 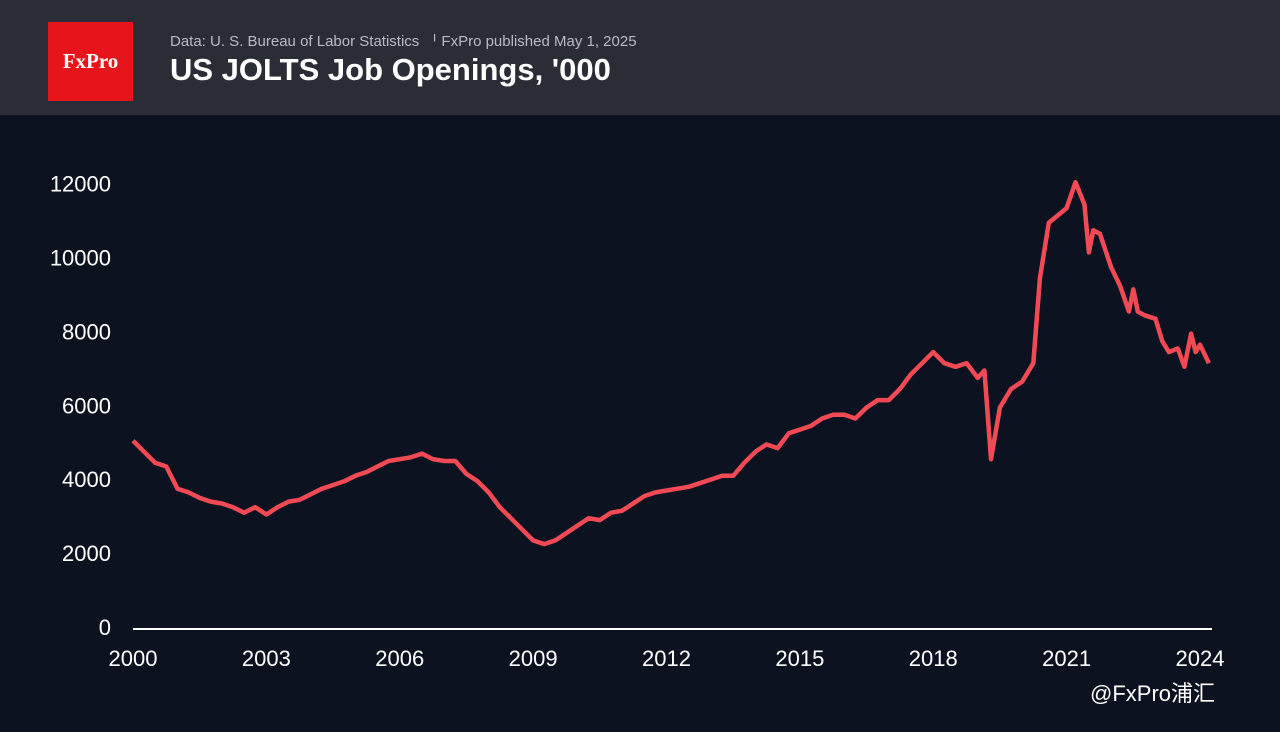 I want to click on y-tick-label: 0, so click(x=105, y=627).